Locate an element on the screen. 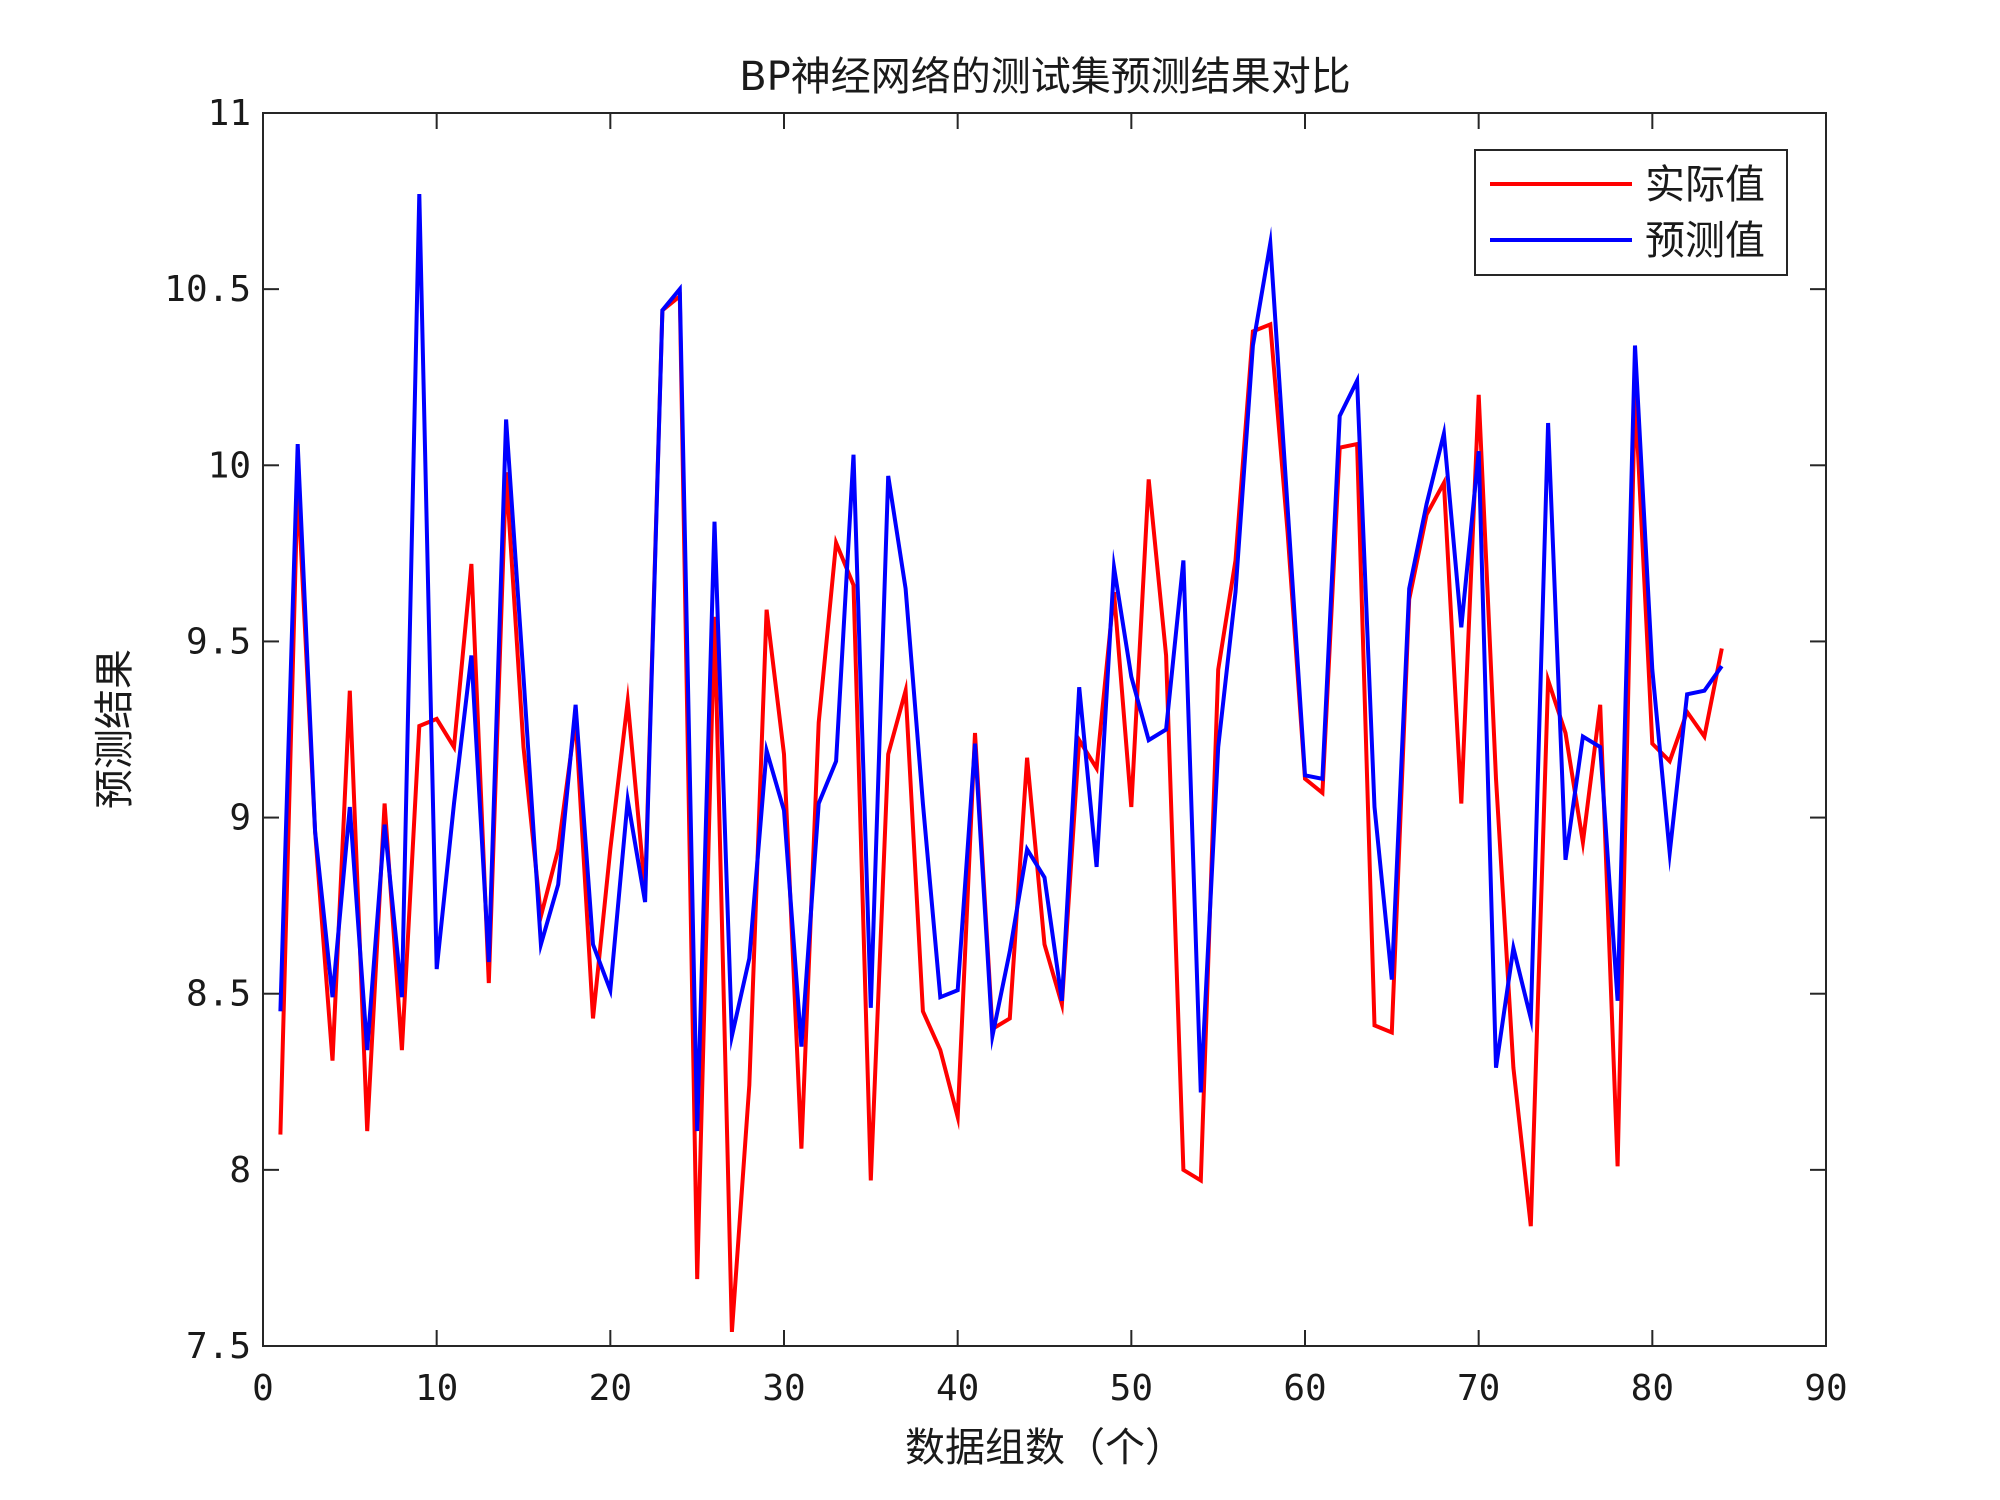  x-tick-label: 10 is located at coordinates (436, 1388).